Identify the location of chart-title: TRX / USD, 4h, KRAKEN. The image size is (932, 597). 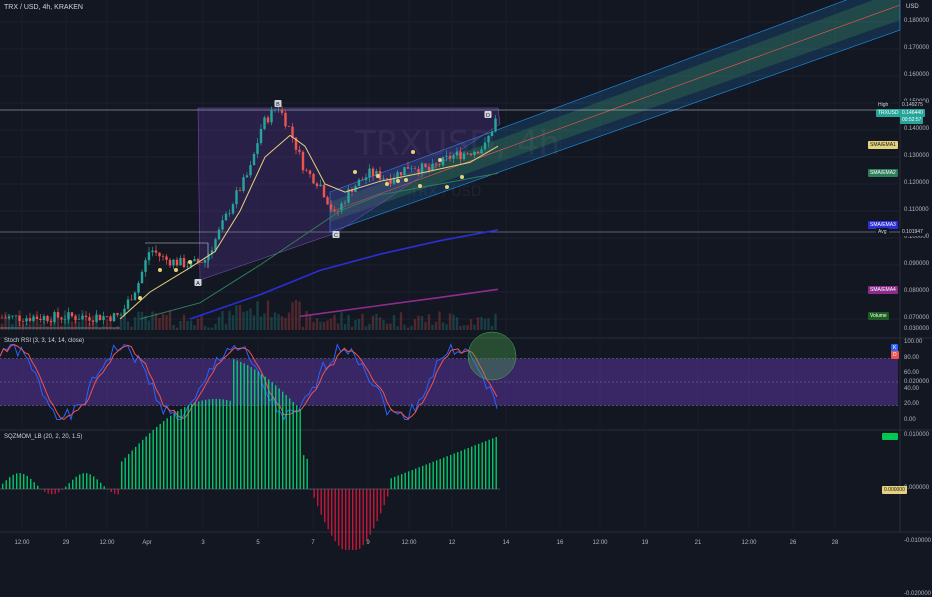
(43, 7).